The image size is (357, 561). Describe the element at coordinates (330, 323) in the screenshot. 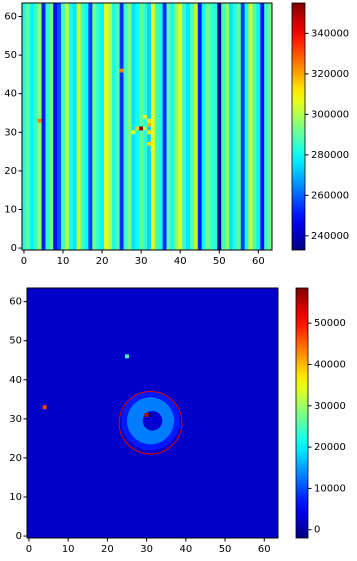

I see `colorbar-tick-label: 50000` at that location.